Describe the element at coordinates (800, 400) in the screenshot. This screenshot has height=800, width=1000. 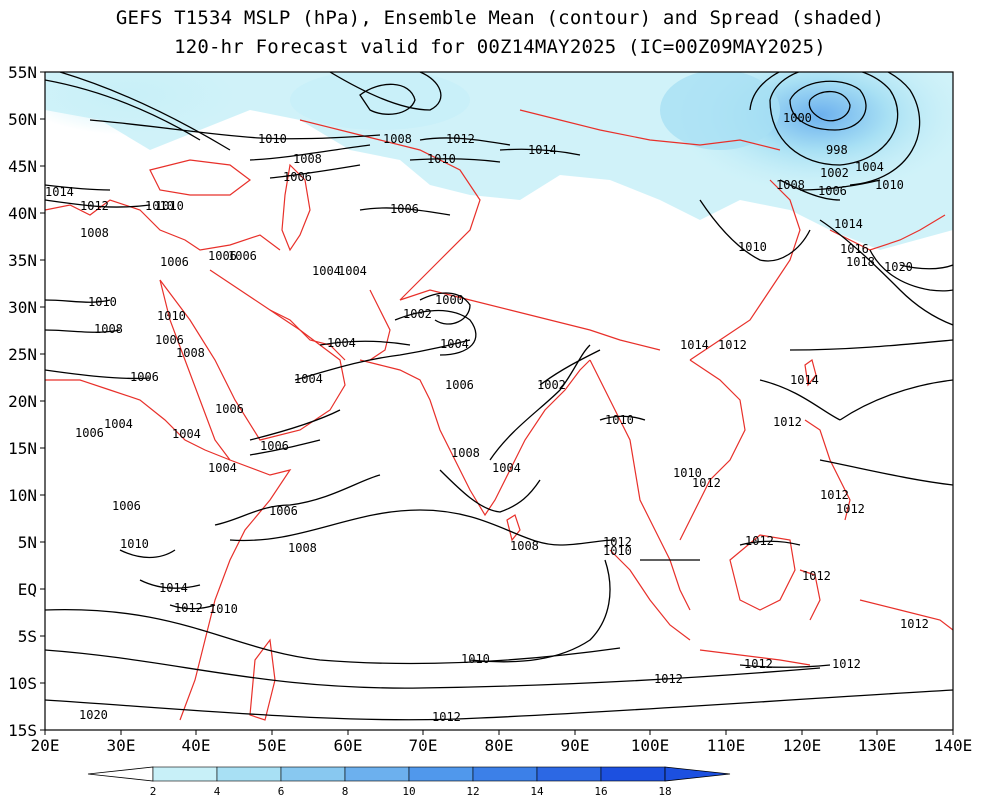
I see `contour-1012-pacific` at that location.